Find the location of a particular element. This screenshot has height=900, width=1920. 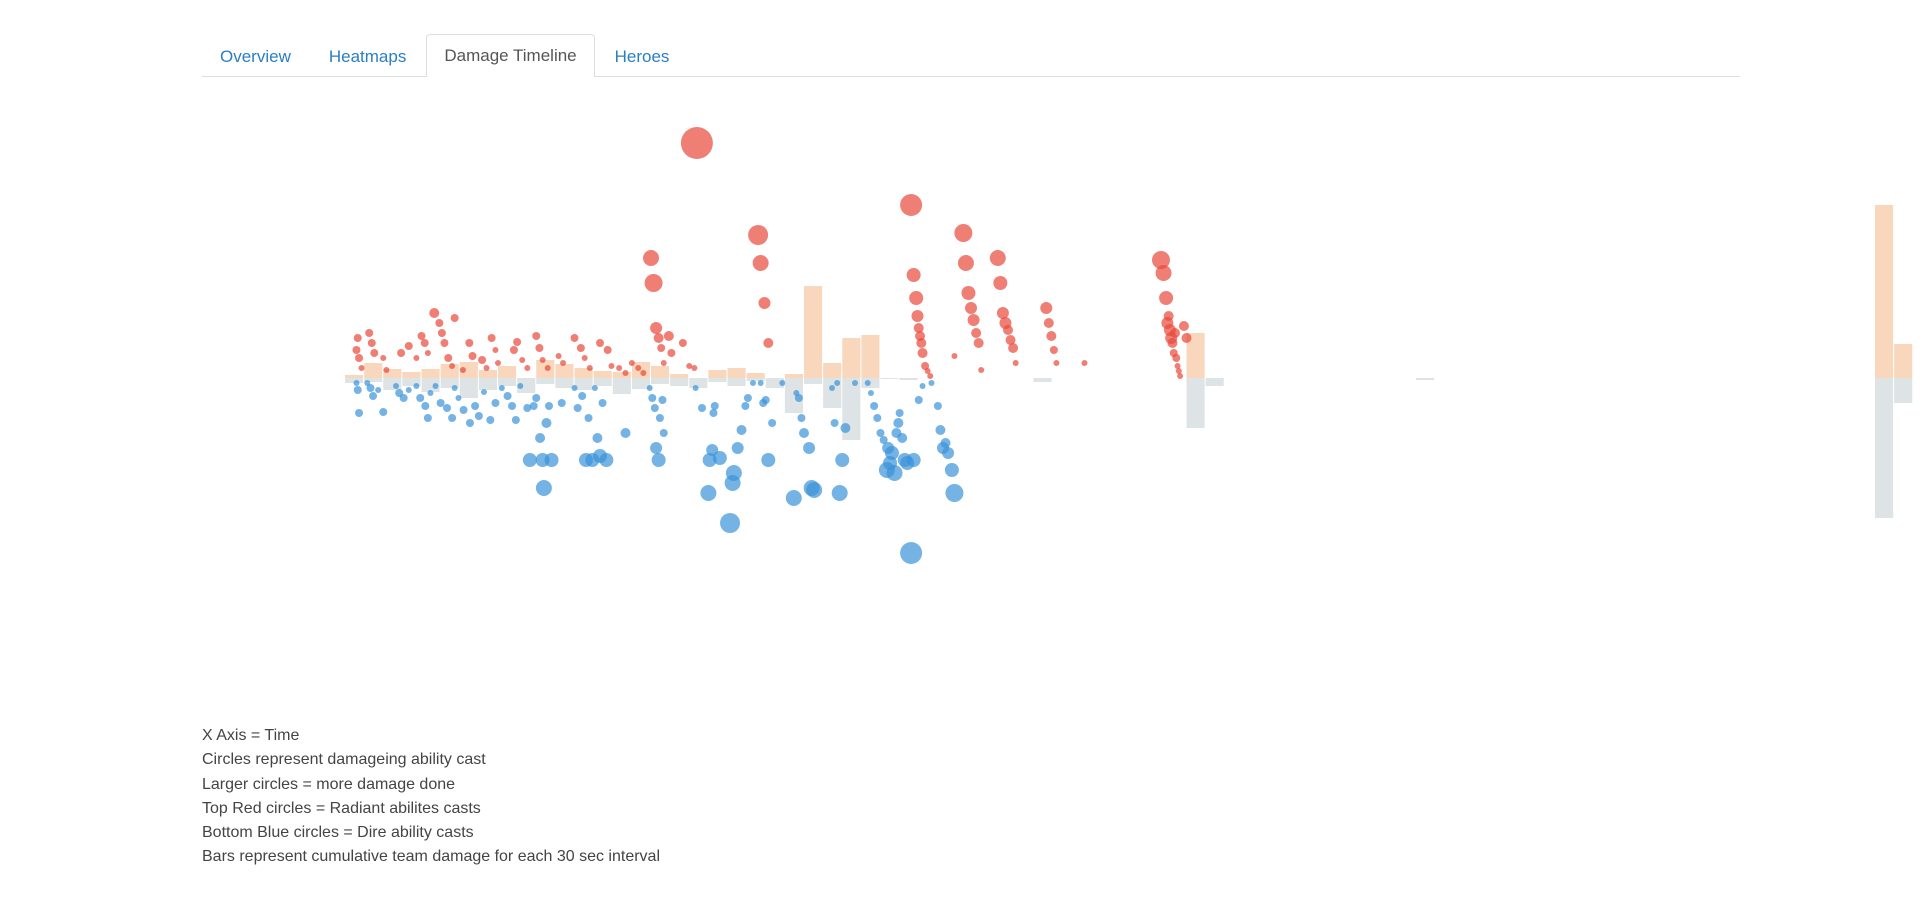

tab-damage-timeline: Damage Timeline is located at coordinates (510, 55).